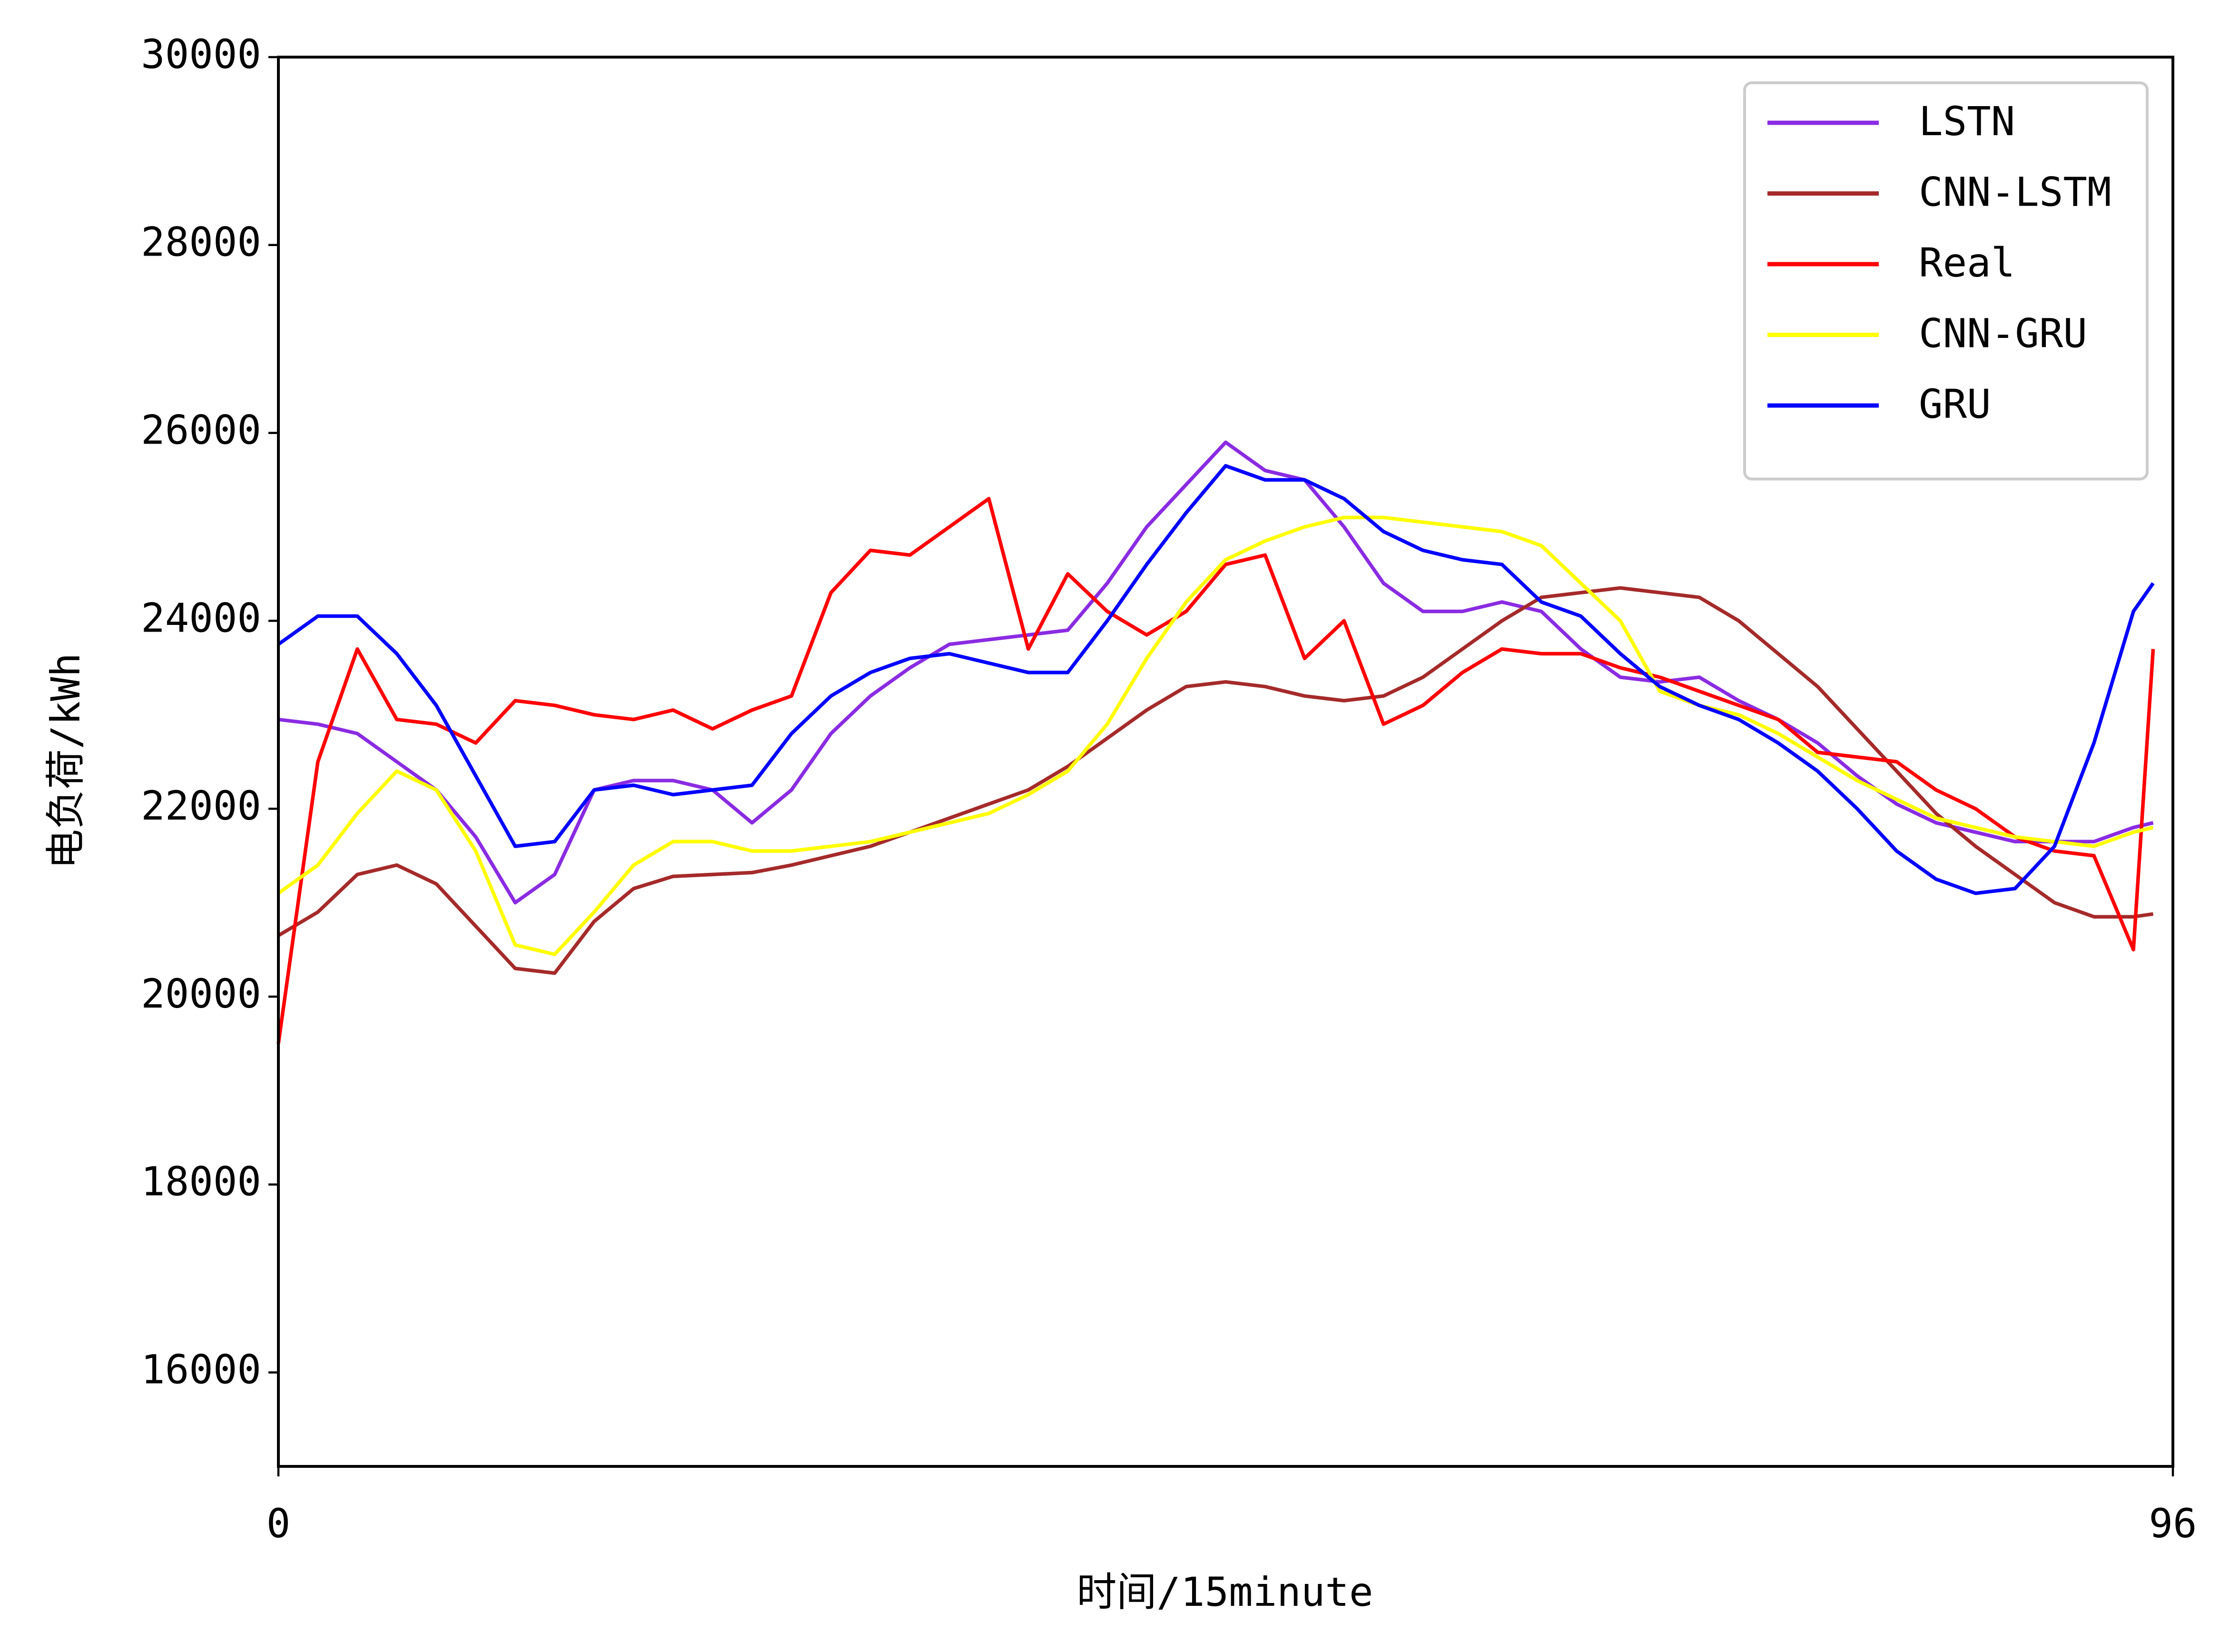 The height and width of the screenshot is (1652, 2230). What do you see at coordinates (201, 1181) in the screenshot?
I see `y-tick-label: 18000` at bounding box center [201, 1181].